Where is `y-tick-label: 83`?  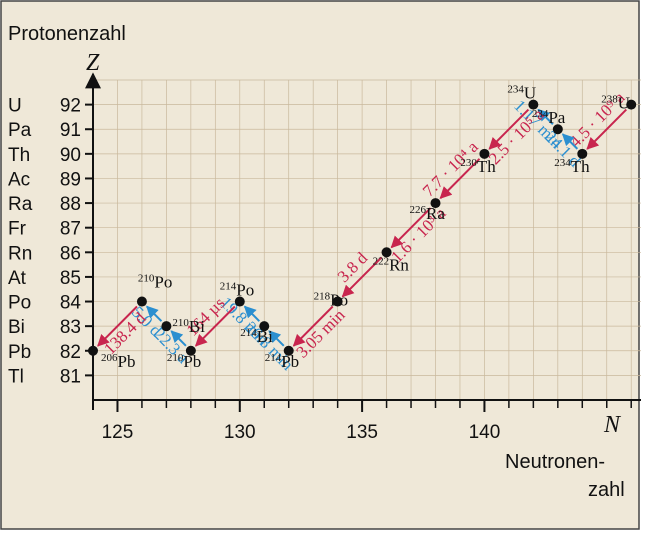
y-tick-label: 83 is located at coordinates (70, 327).